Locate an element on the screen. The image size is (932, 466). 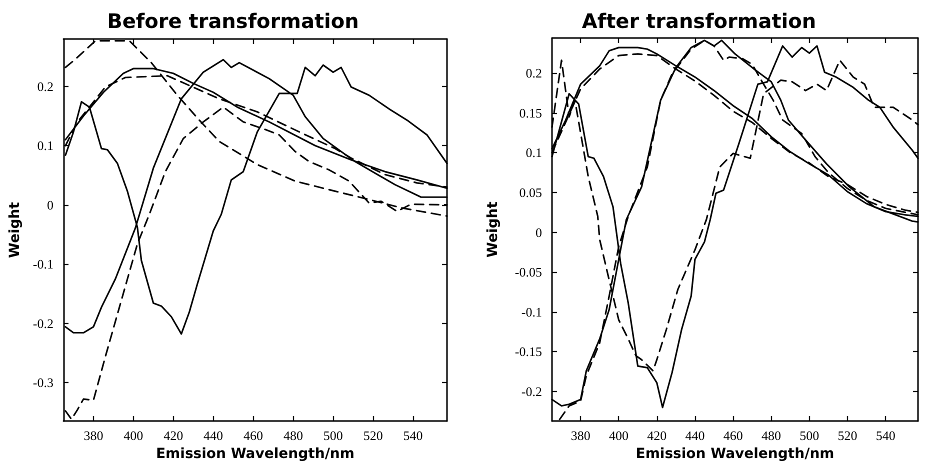
chart-title: Before transformation is located at coordinates (233, 21).